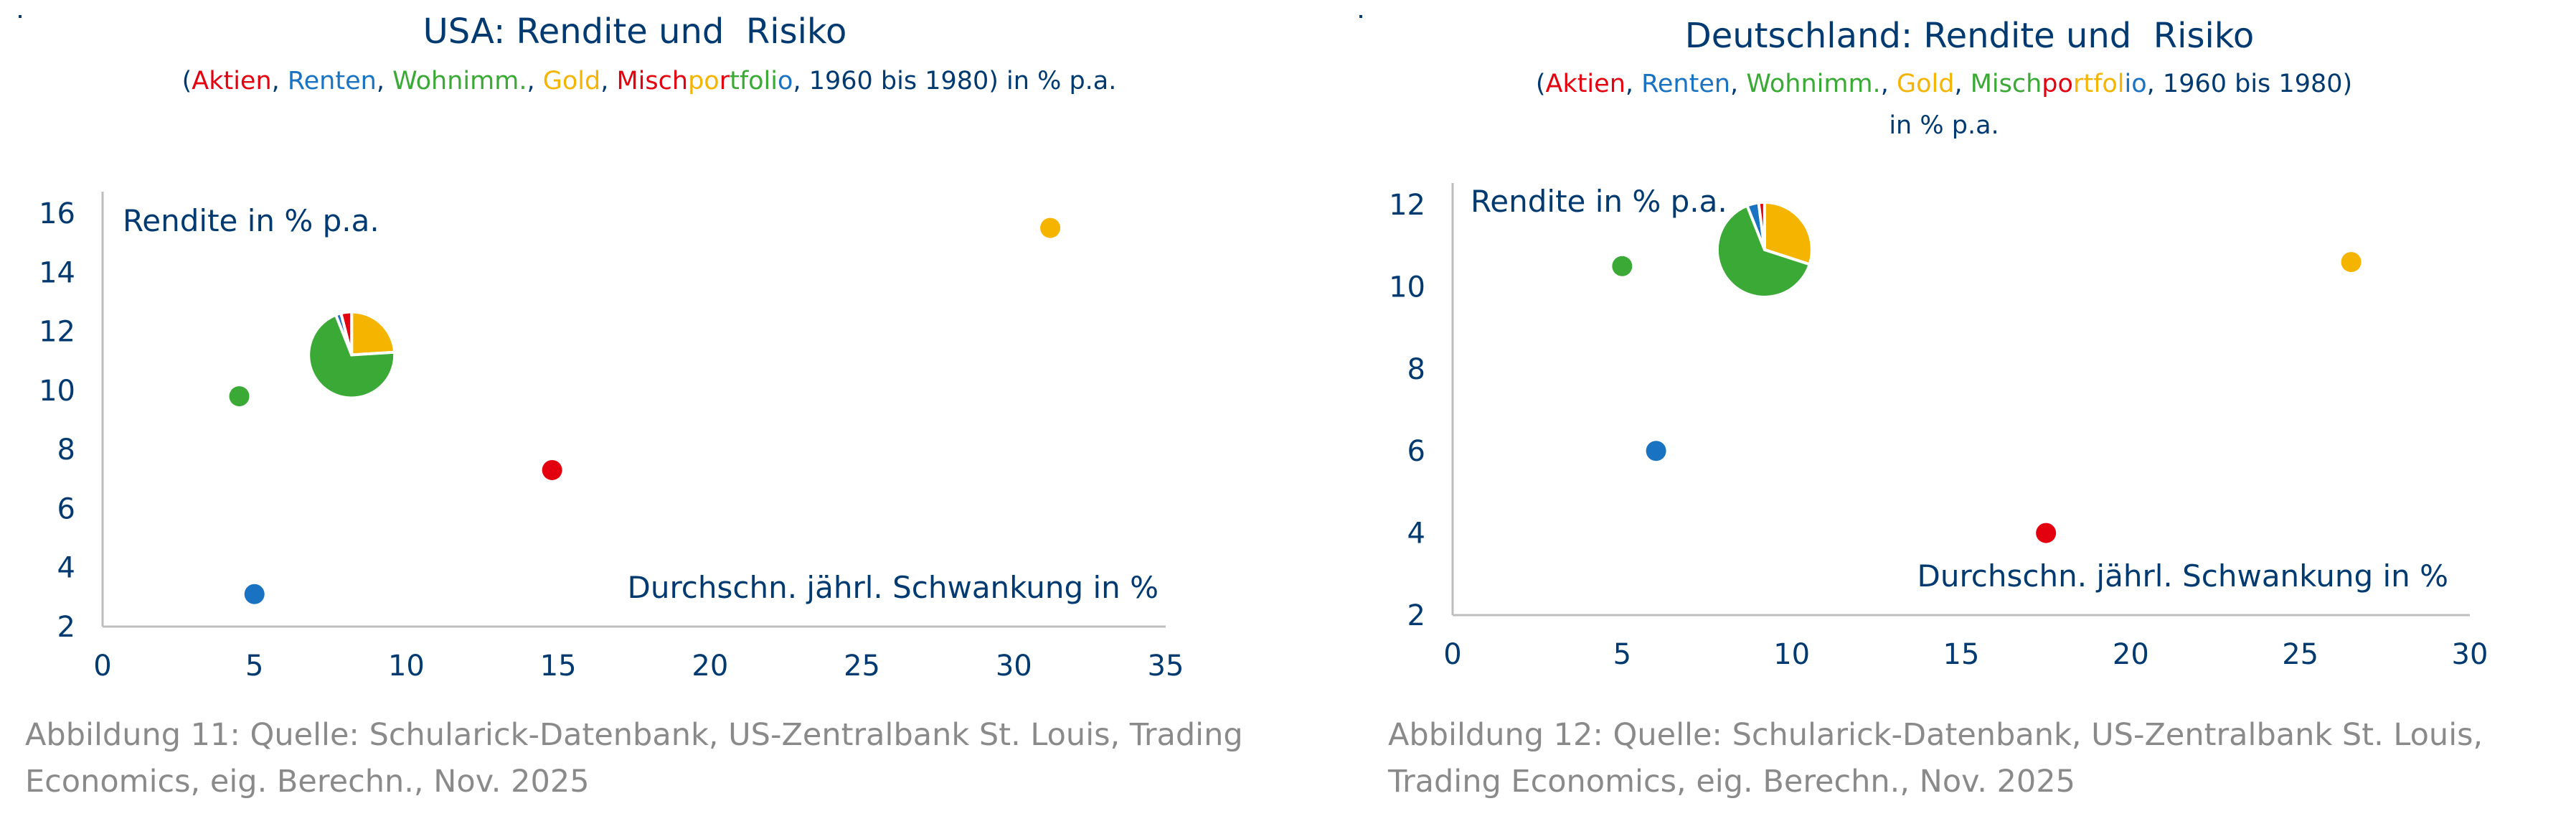  What do you see at coordinates (754, 81) in the screenshot?
I see `subtitle-misch-4: tfoli` at bounding box center [754, 81].